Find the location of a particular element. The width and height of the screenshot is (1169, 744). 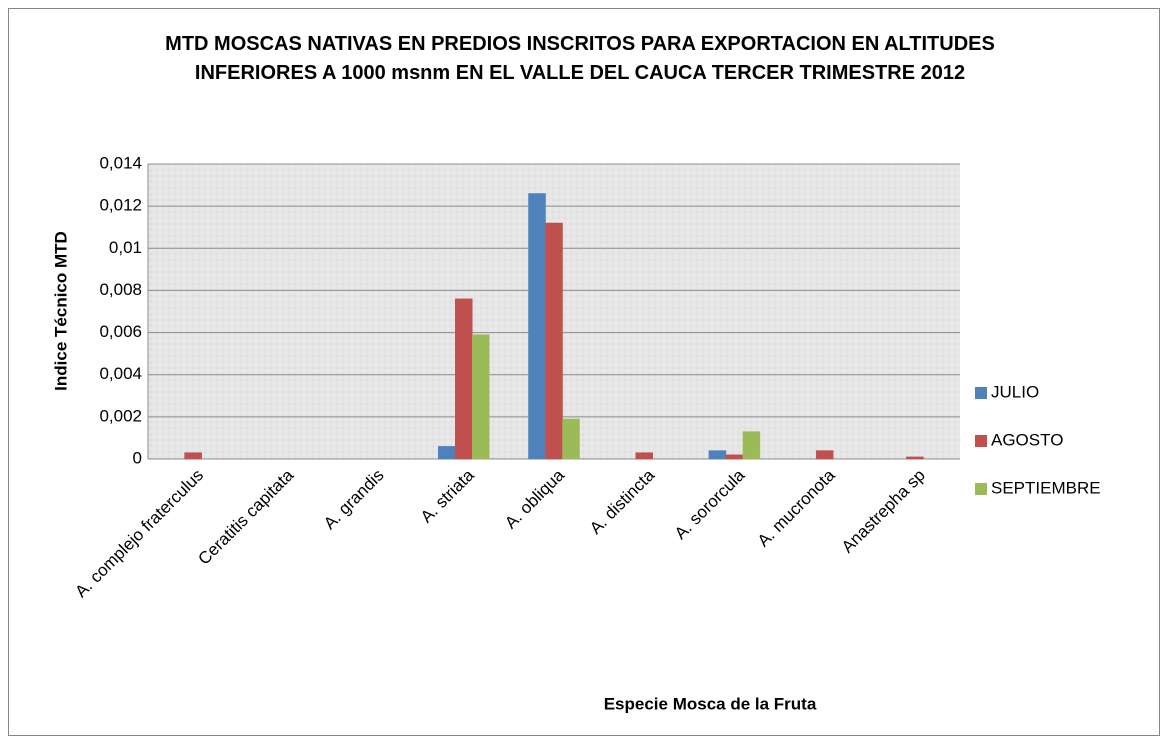

y-axis-title: Indice Técnico MTD is located at coordinates (60, 311).